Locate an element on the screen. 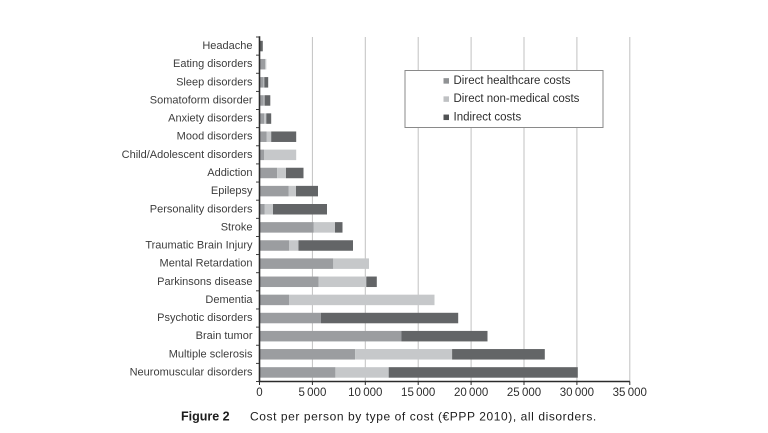 This screenshot has width=768, height=433. svg-text: Anxiety disorders is located at coordinates (210, 119).